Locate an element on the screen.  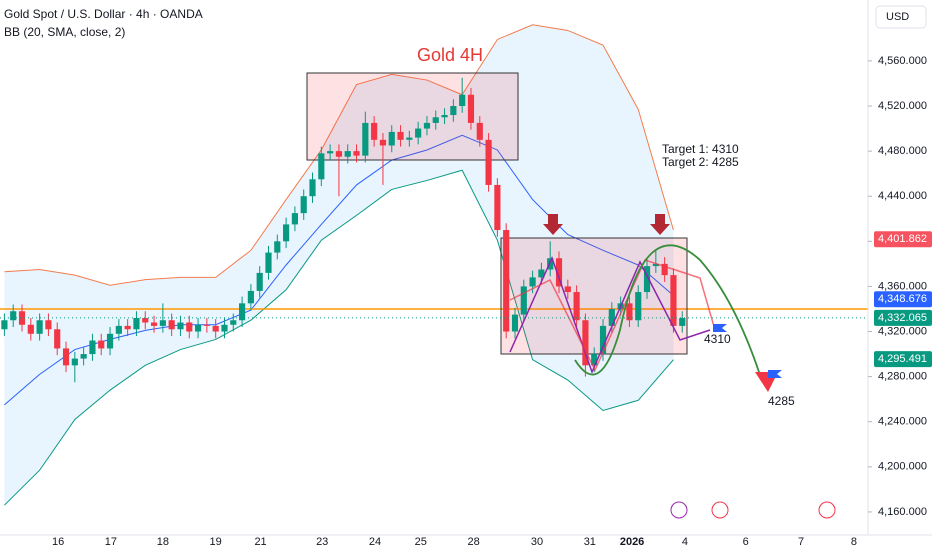
y-tick-label: 4,560.000 is located at coordinates (902, 61).